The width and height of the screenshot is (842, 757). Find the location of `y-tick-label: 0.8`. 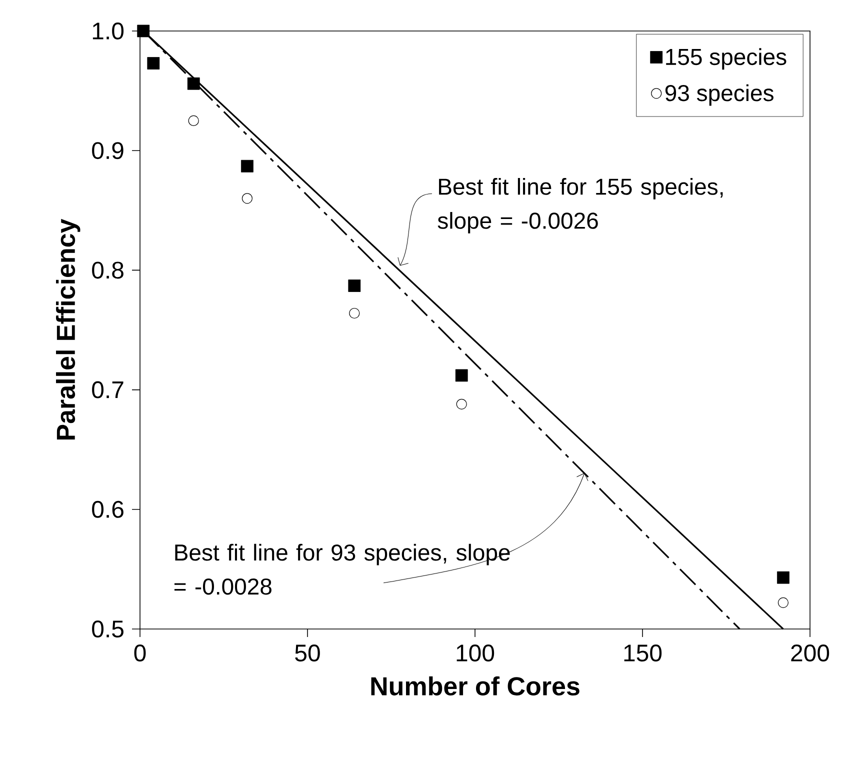

y-tick-label: 0.8 is located at coordinates (108, 270).